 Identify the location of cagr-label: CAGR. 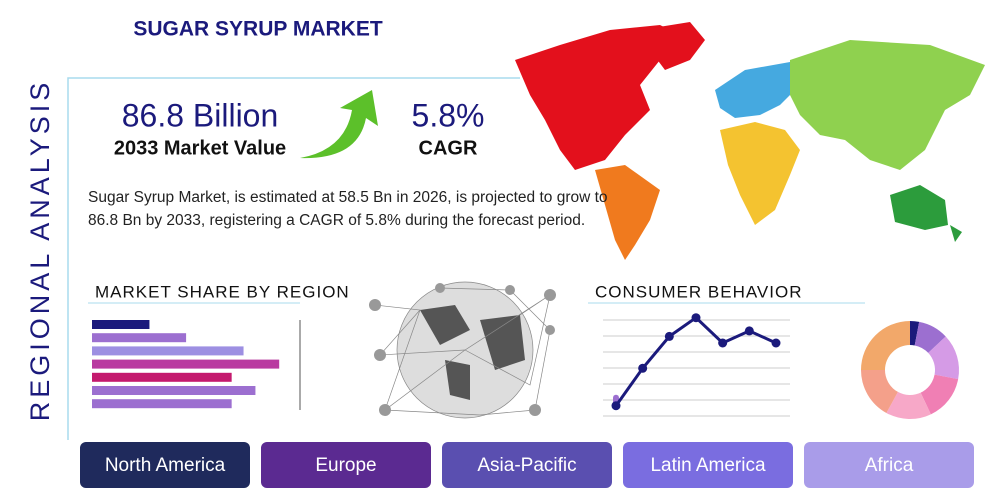
(448, 148).